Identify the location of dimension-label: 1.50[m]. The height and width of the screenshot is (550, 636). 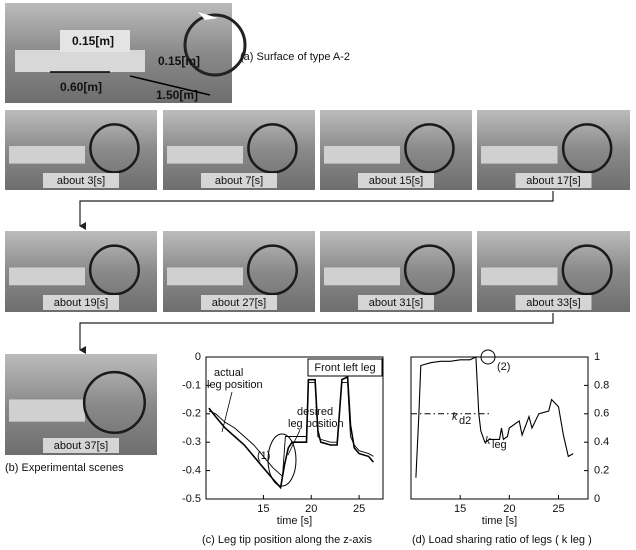
(177, 95).